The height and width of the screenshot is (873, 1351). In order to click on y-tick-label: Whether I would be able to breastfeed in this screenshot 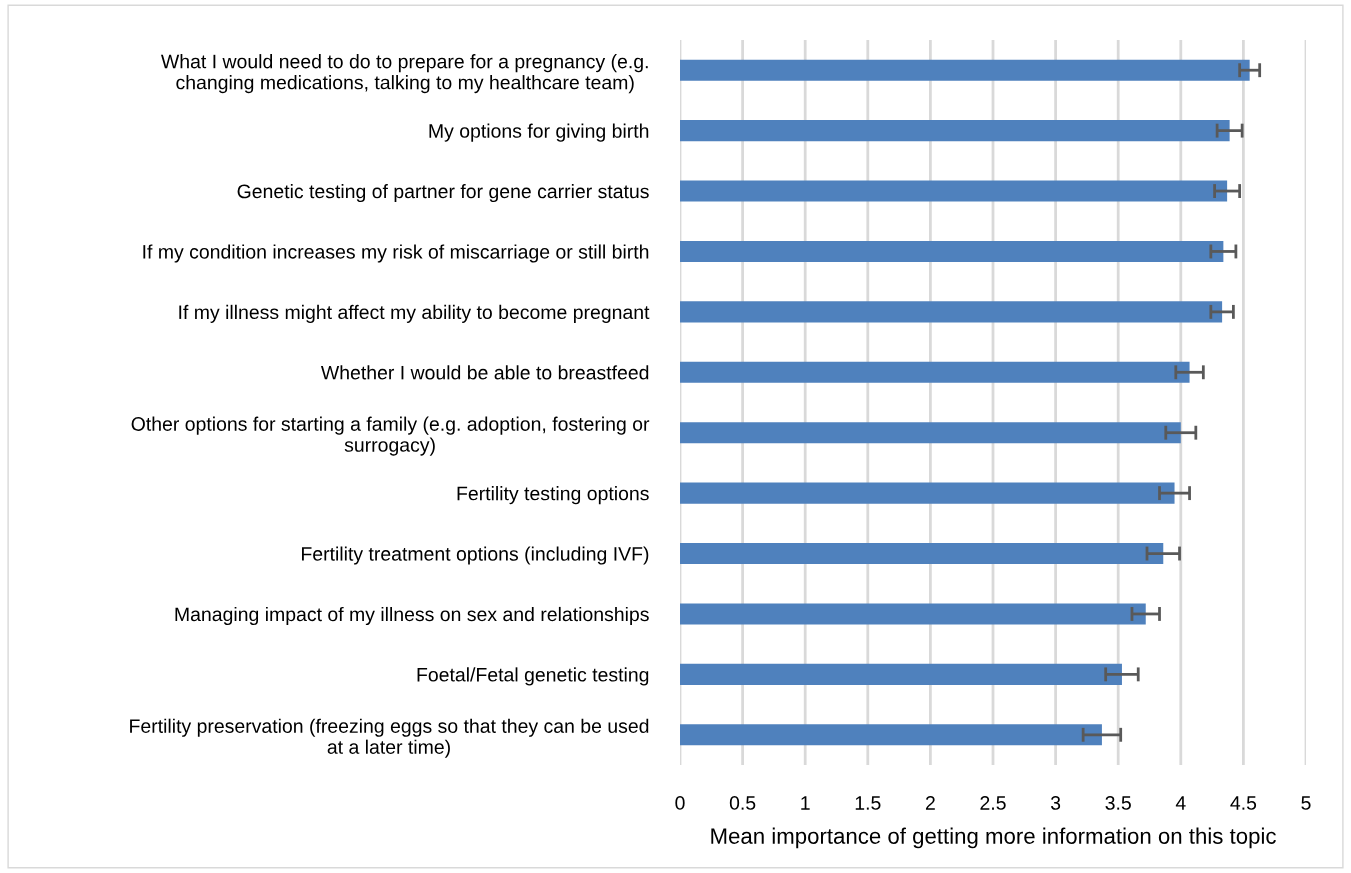, I will do `click(484, 372)`.